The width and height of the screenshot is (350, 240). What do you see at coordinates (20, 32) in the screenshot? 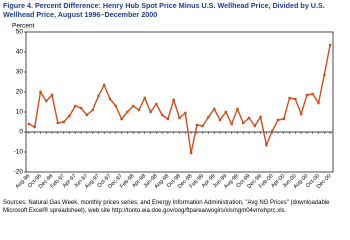
I see `y-tick-label: 50` at bounding box center [20, 32].